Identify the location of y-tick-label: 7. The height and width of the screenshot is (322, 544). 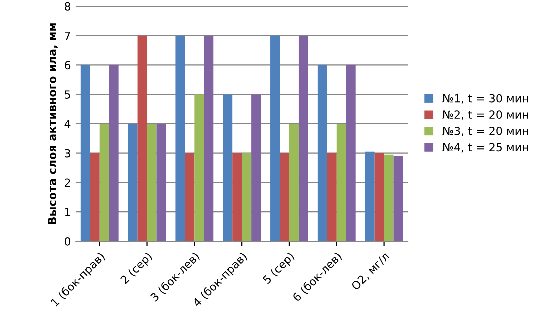
(67, 36).